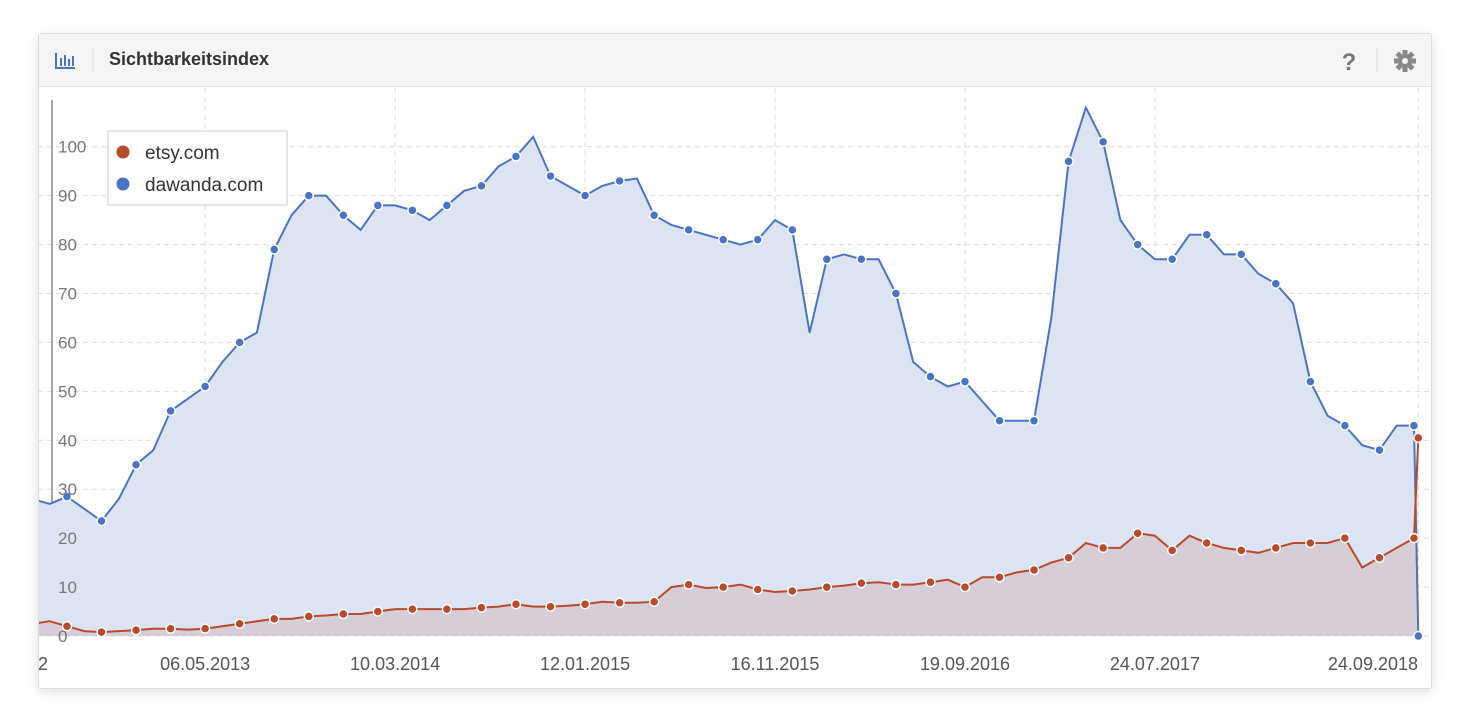  Describe the element at coordinates (67, 245) in the screenshot. I see `y-tick-label: 80` at that location.